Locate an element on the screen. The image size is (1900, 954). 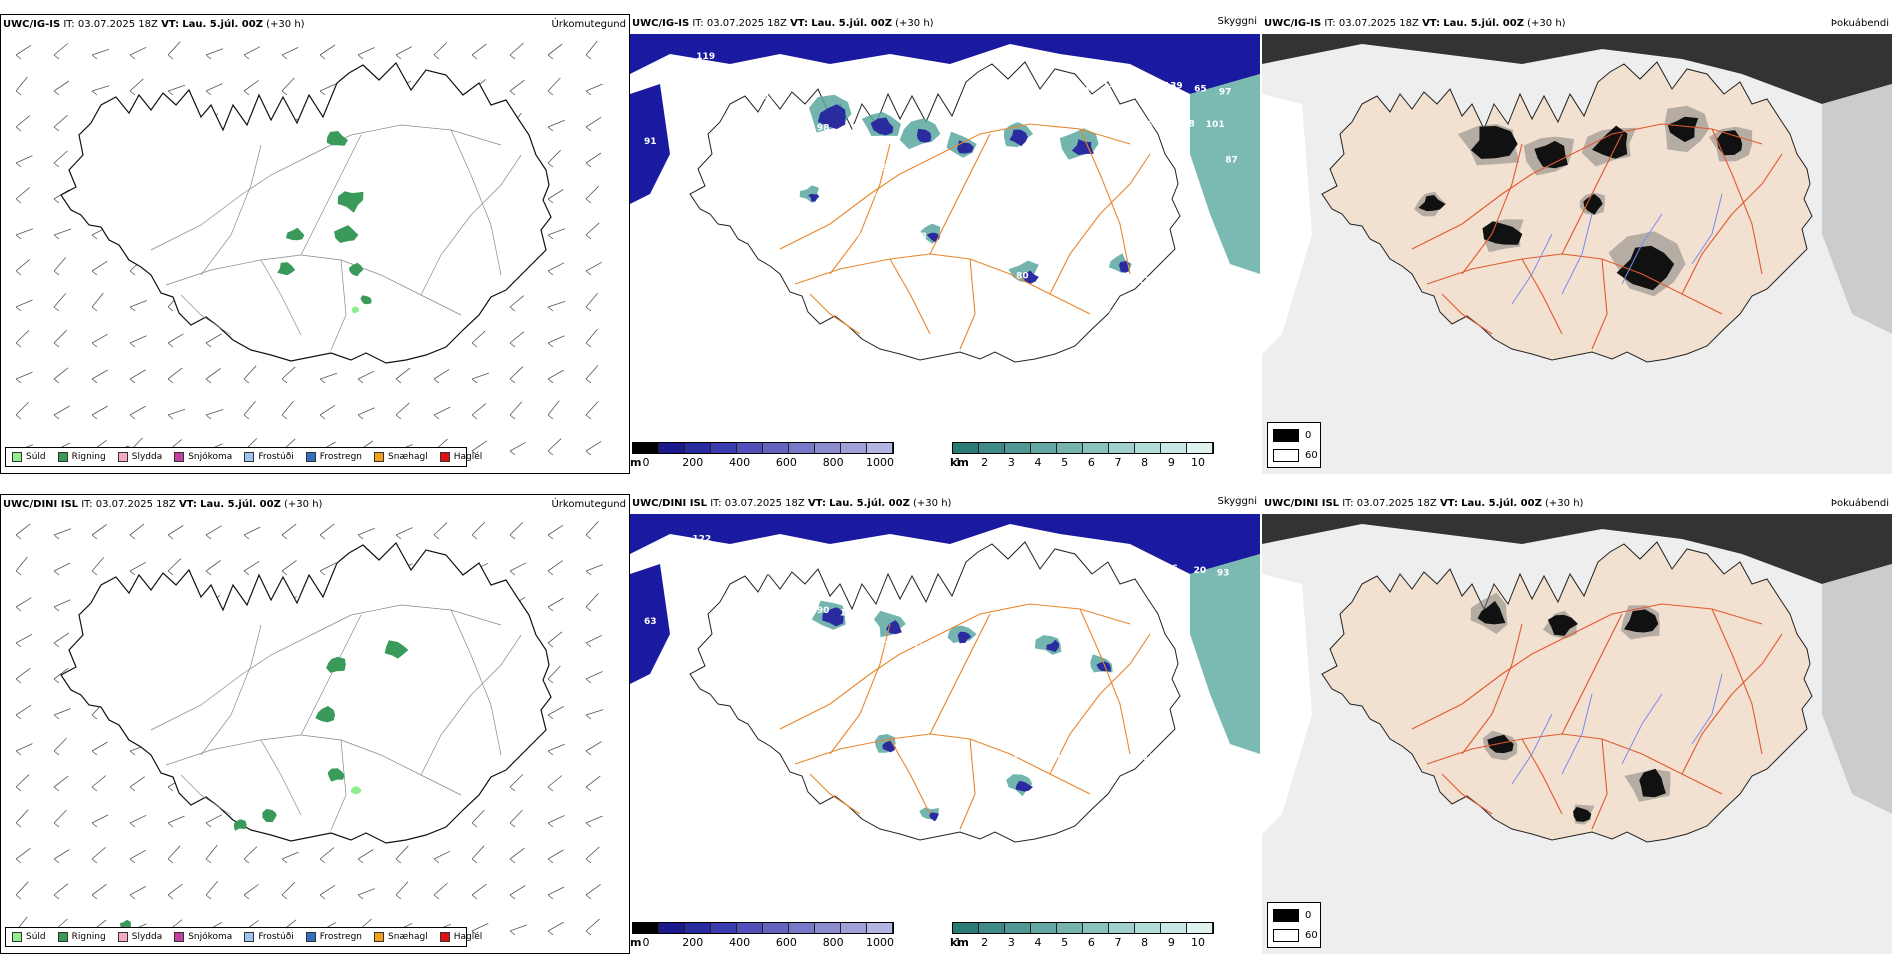
legend-swatch is located at coordinates (249, 457).